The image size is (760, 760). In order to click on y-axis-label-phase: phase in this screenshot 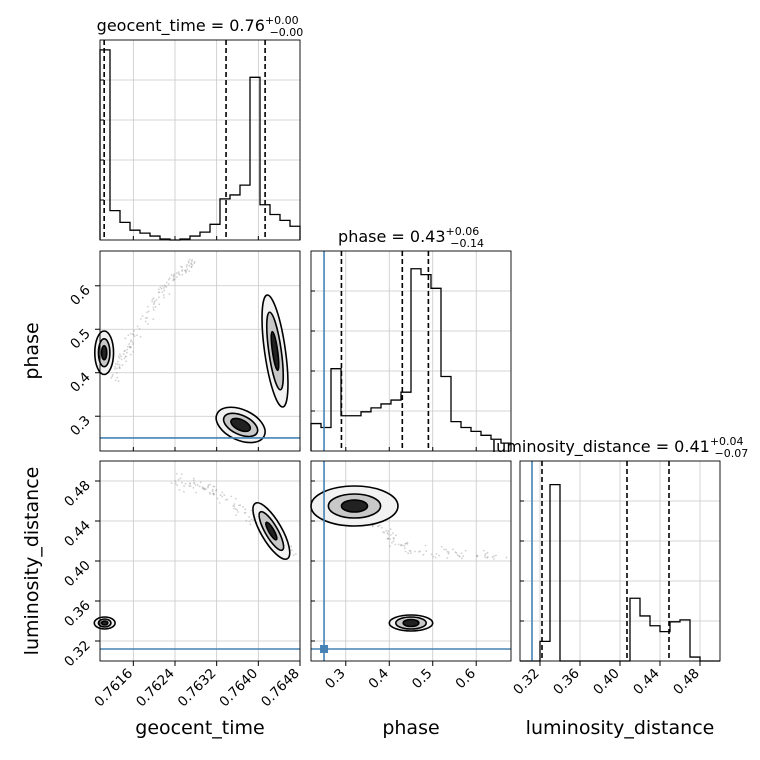, I will do `click(32, 350)`.